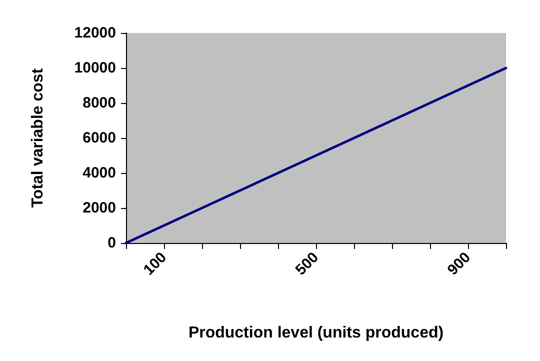 The height and width of the screenshot is (361, 540). What do you see at coordinates (112, 243) in the screenshot?
I see `y-tick-label: 0` at bounding box center [112, 243].